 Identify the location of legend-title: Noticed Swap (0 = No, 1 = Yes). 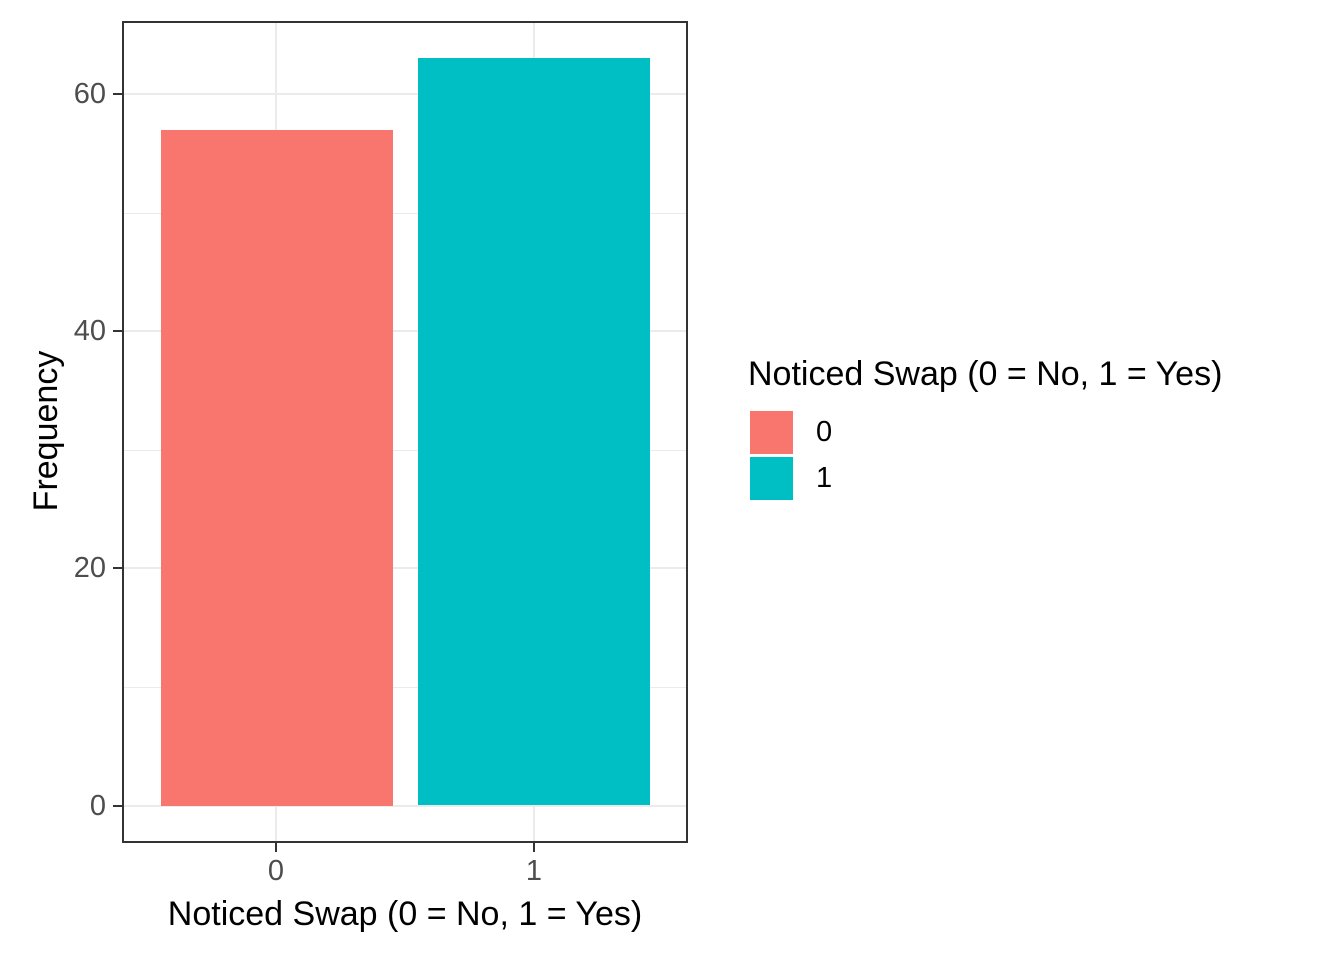
(985, 374).